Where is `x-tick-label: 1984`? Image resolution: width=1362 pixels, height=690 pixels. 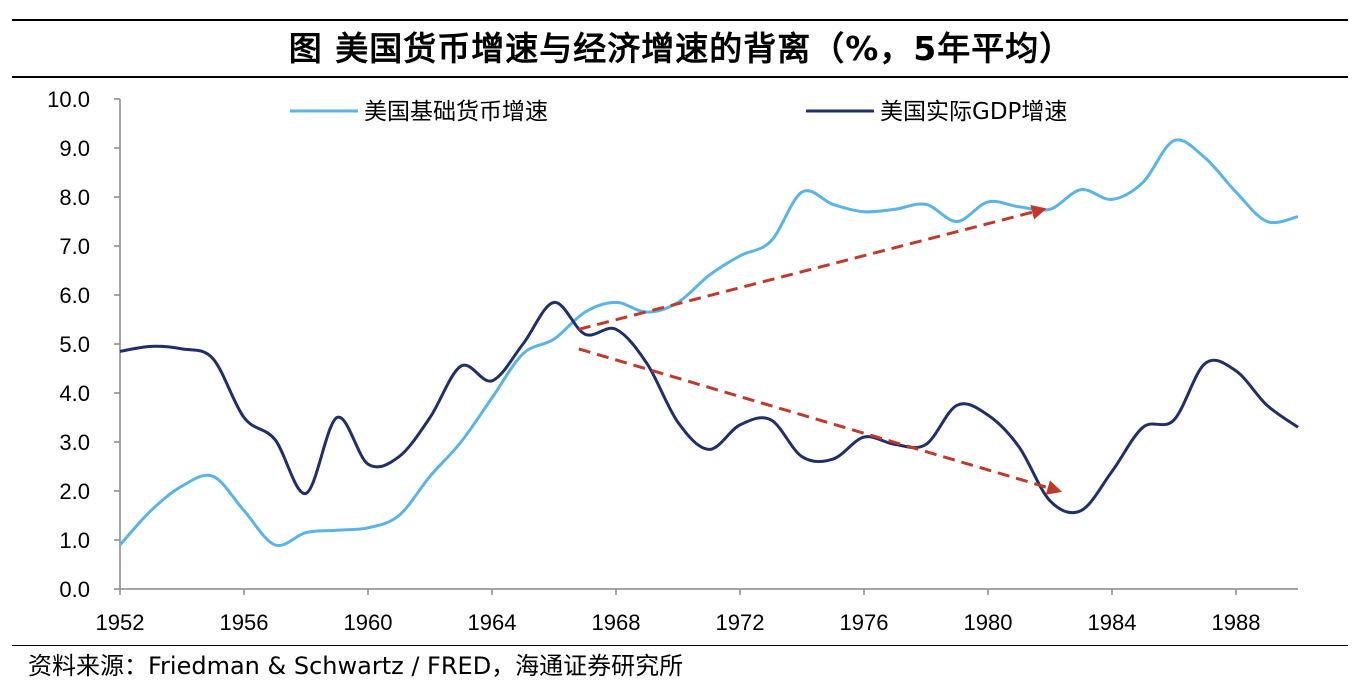 x-tick-label: 1984 is located at coordinates (1112, 622).